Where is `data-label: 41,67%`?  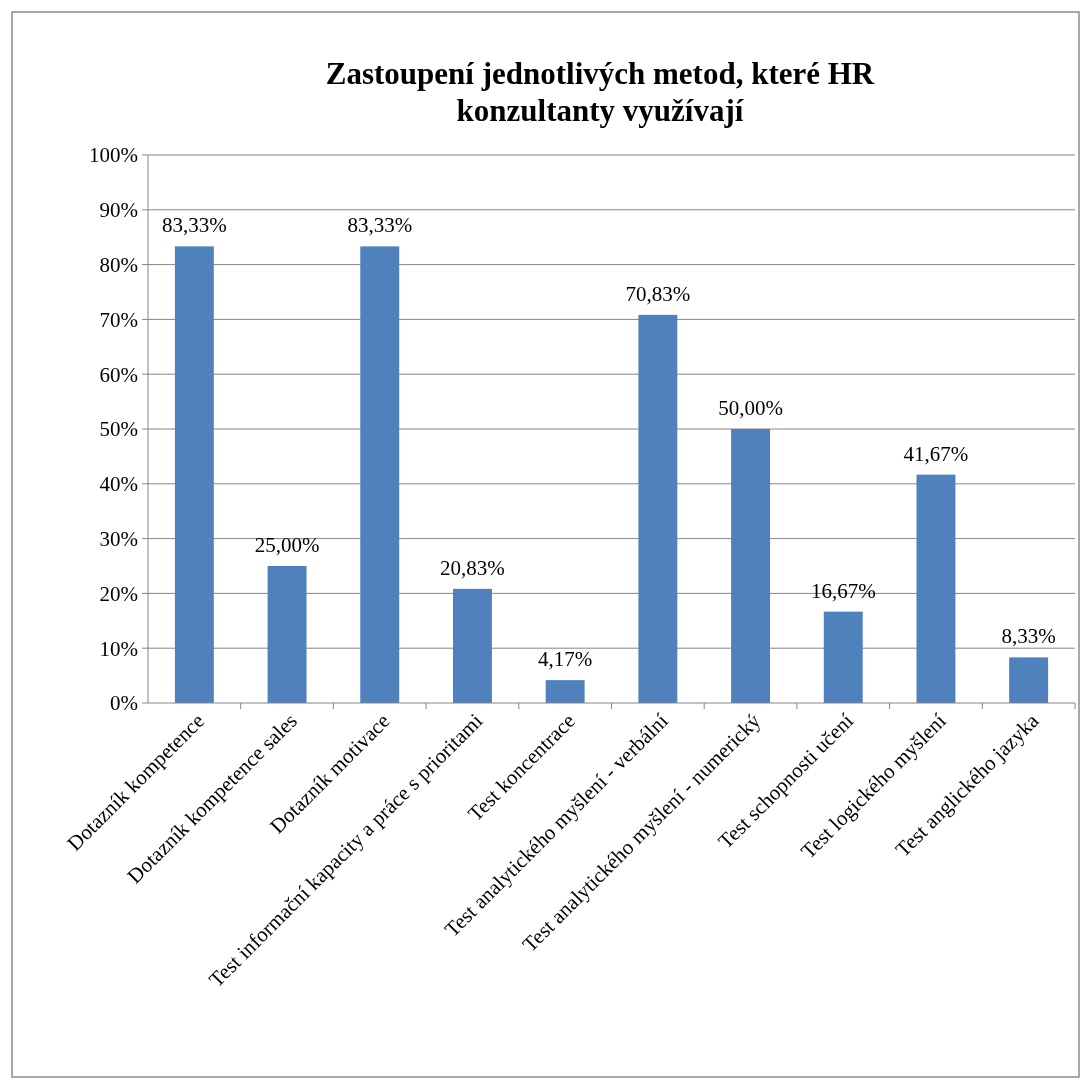
data-label: 41,67% is located at coordinates (936, 453).